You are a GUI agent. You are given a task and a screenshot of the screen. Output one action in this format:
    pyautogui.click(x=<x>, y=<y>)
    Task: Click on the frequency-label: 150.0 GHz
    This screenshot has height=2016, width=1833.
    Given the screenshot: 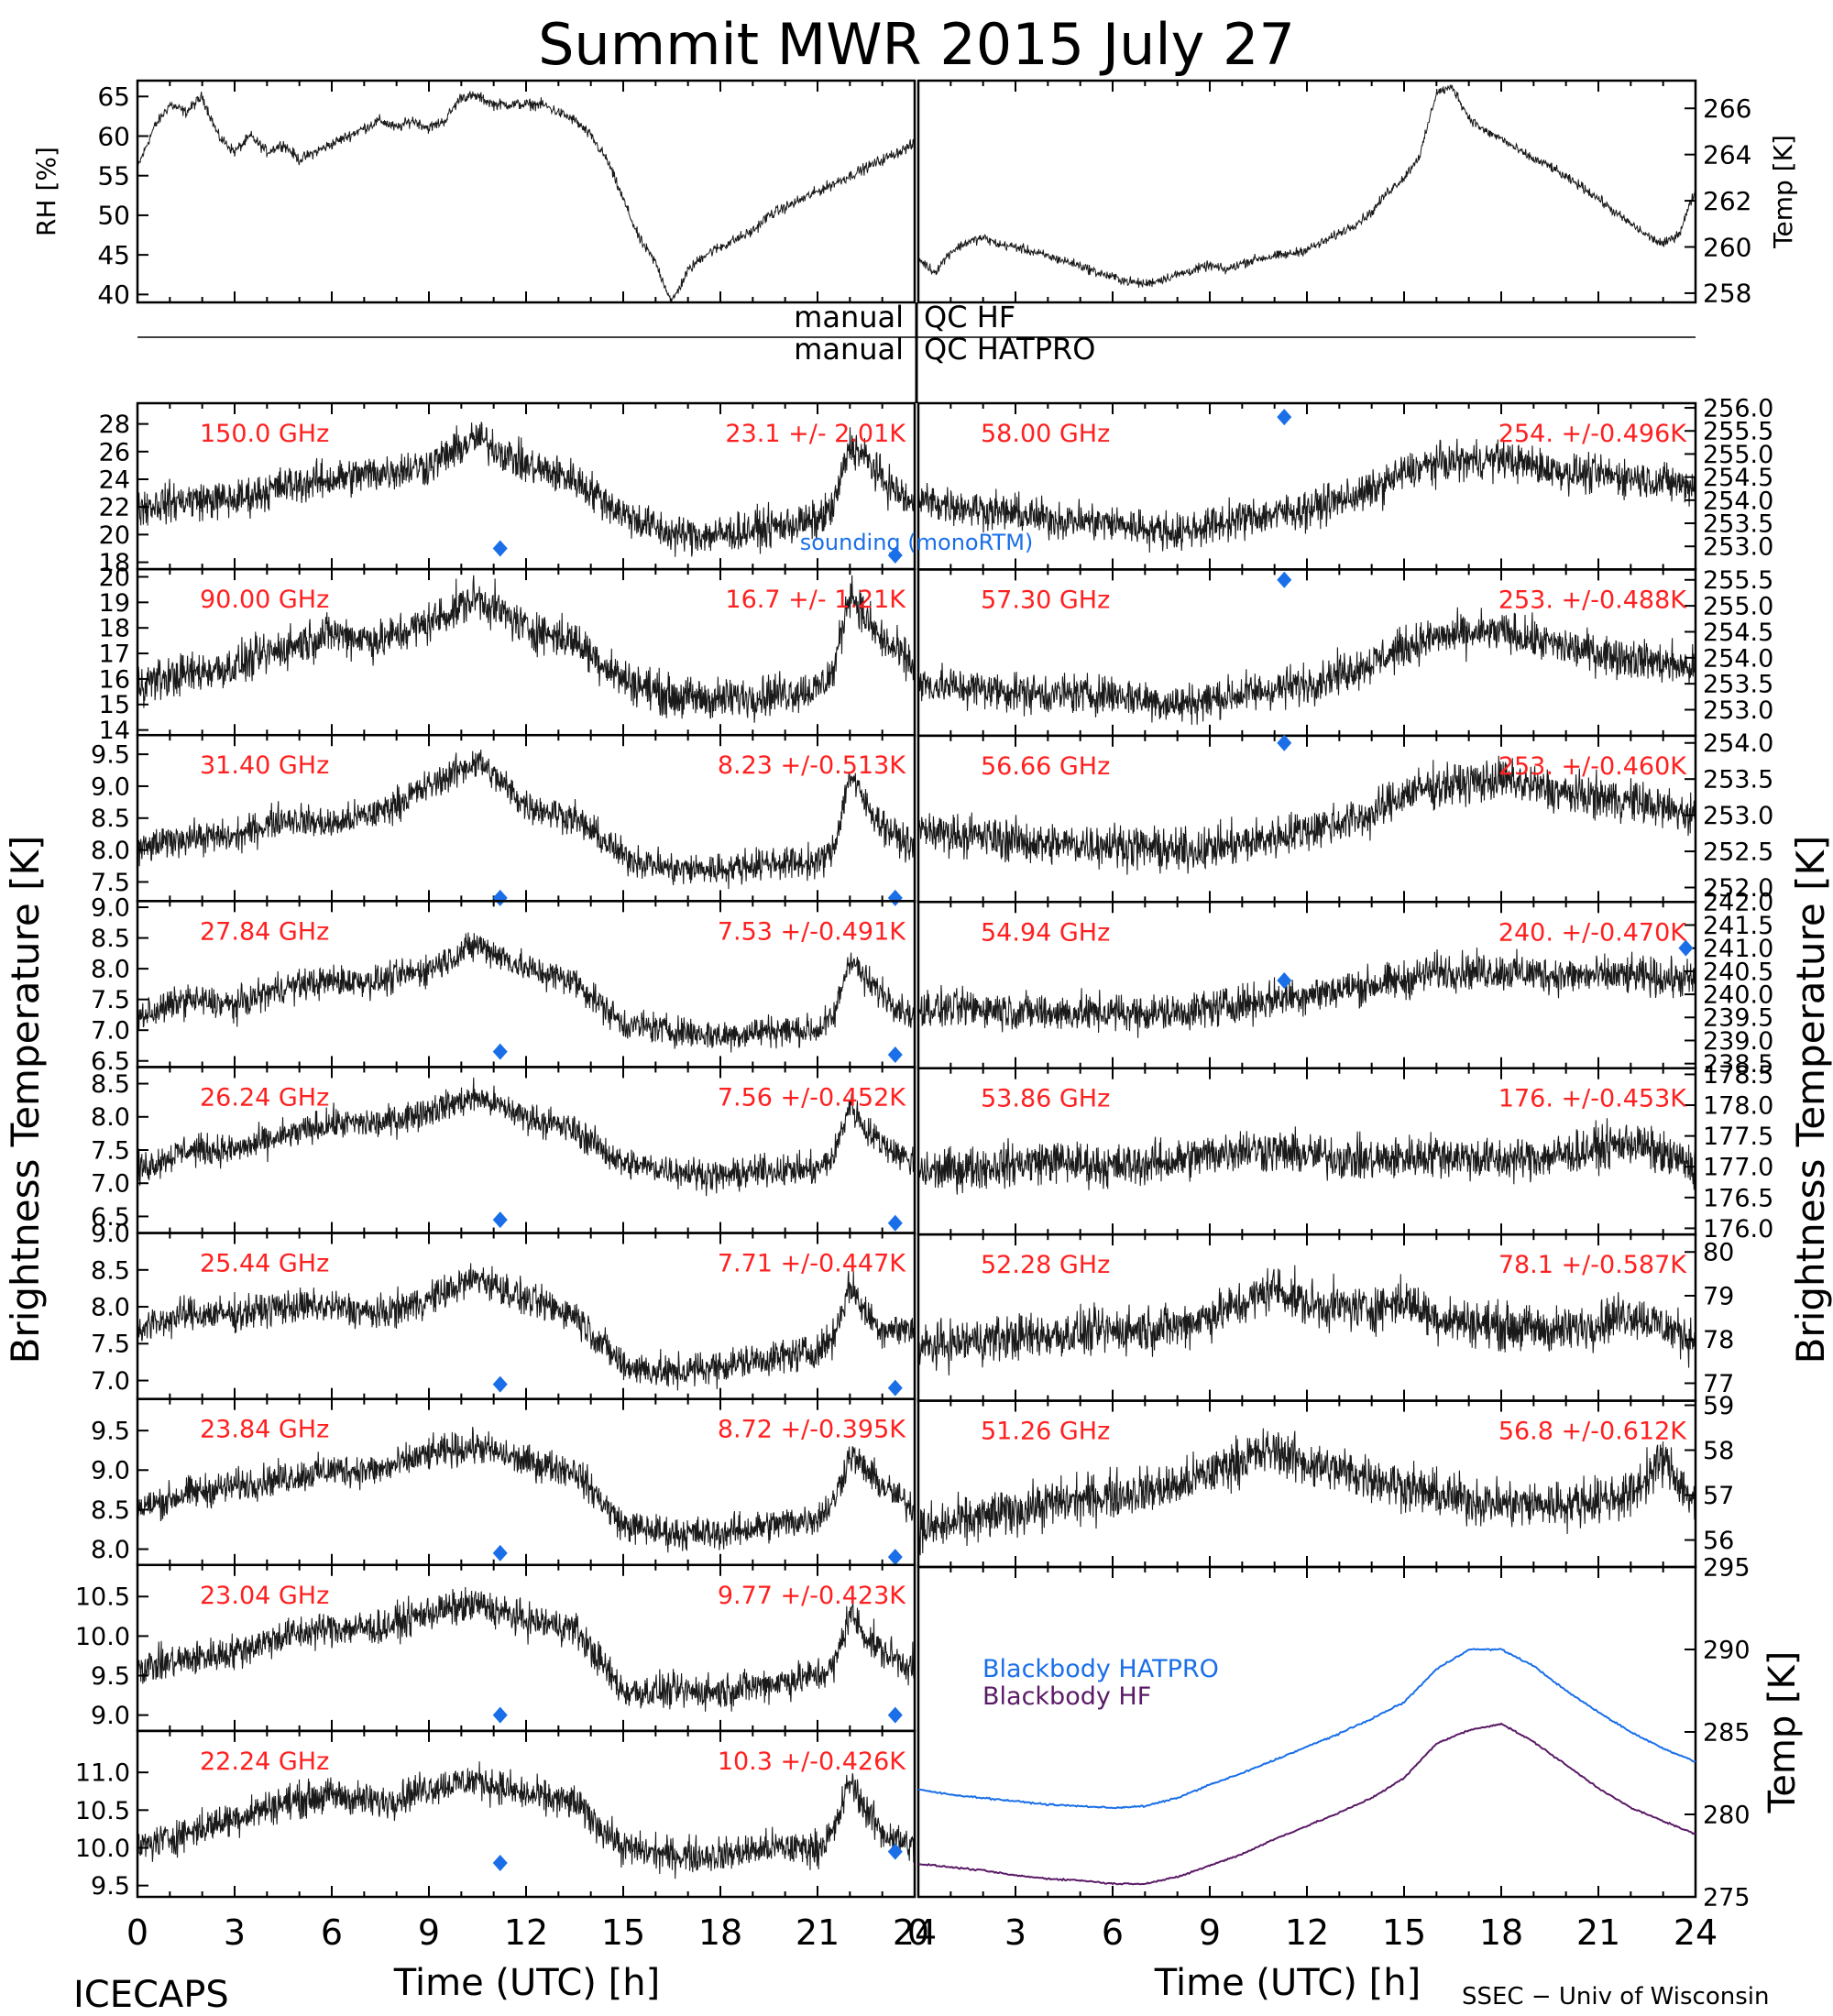 What is the action you would take?
    pyautogui.click(x=264, y=434)
    